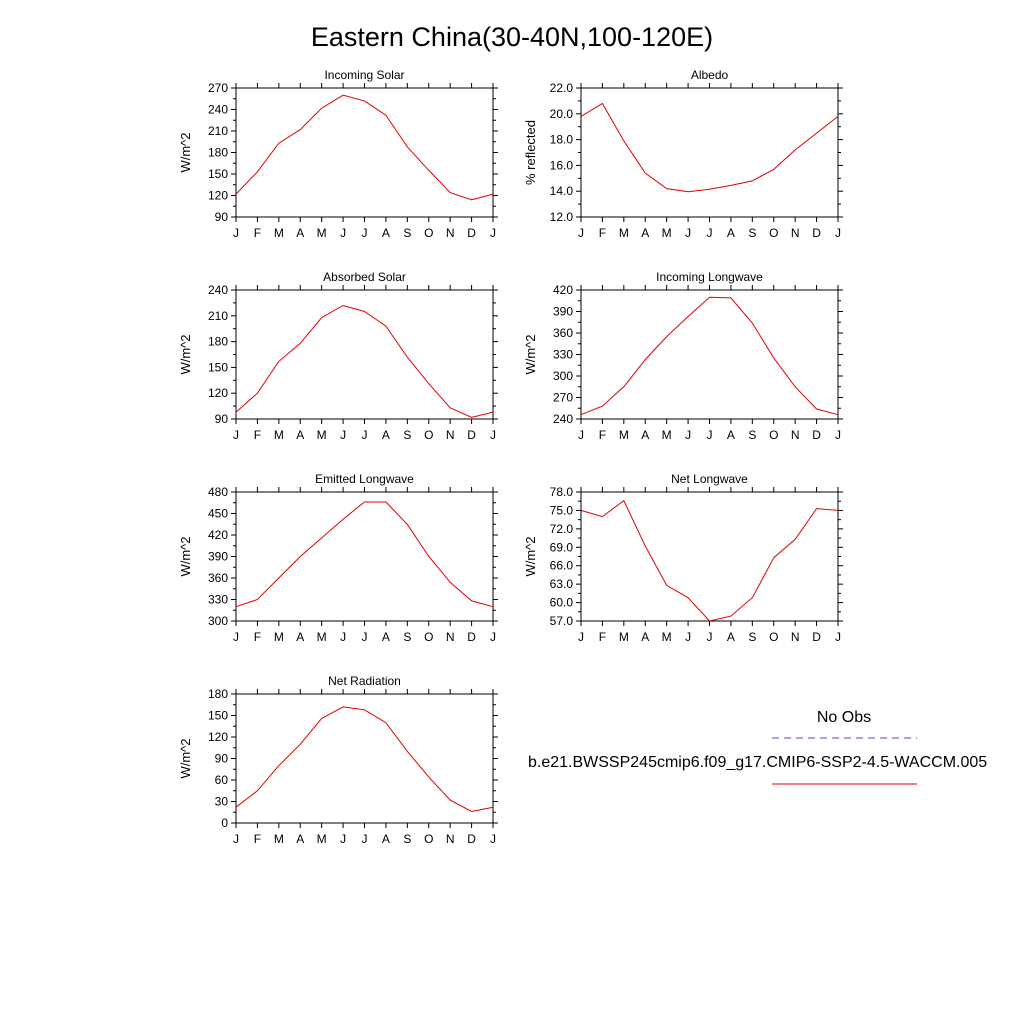  Describe the element at coordinates (218, 621) in the screenshot. I see `y-tick-label: 300` at that location.